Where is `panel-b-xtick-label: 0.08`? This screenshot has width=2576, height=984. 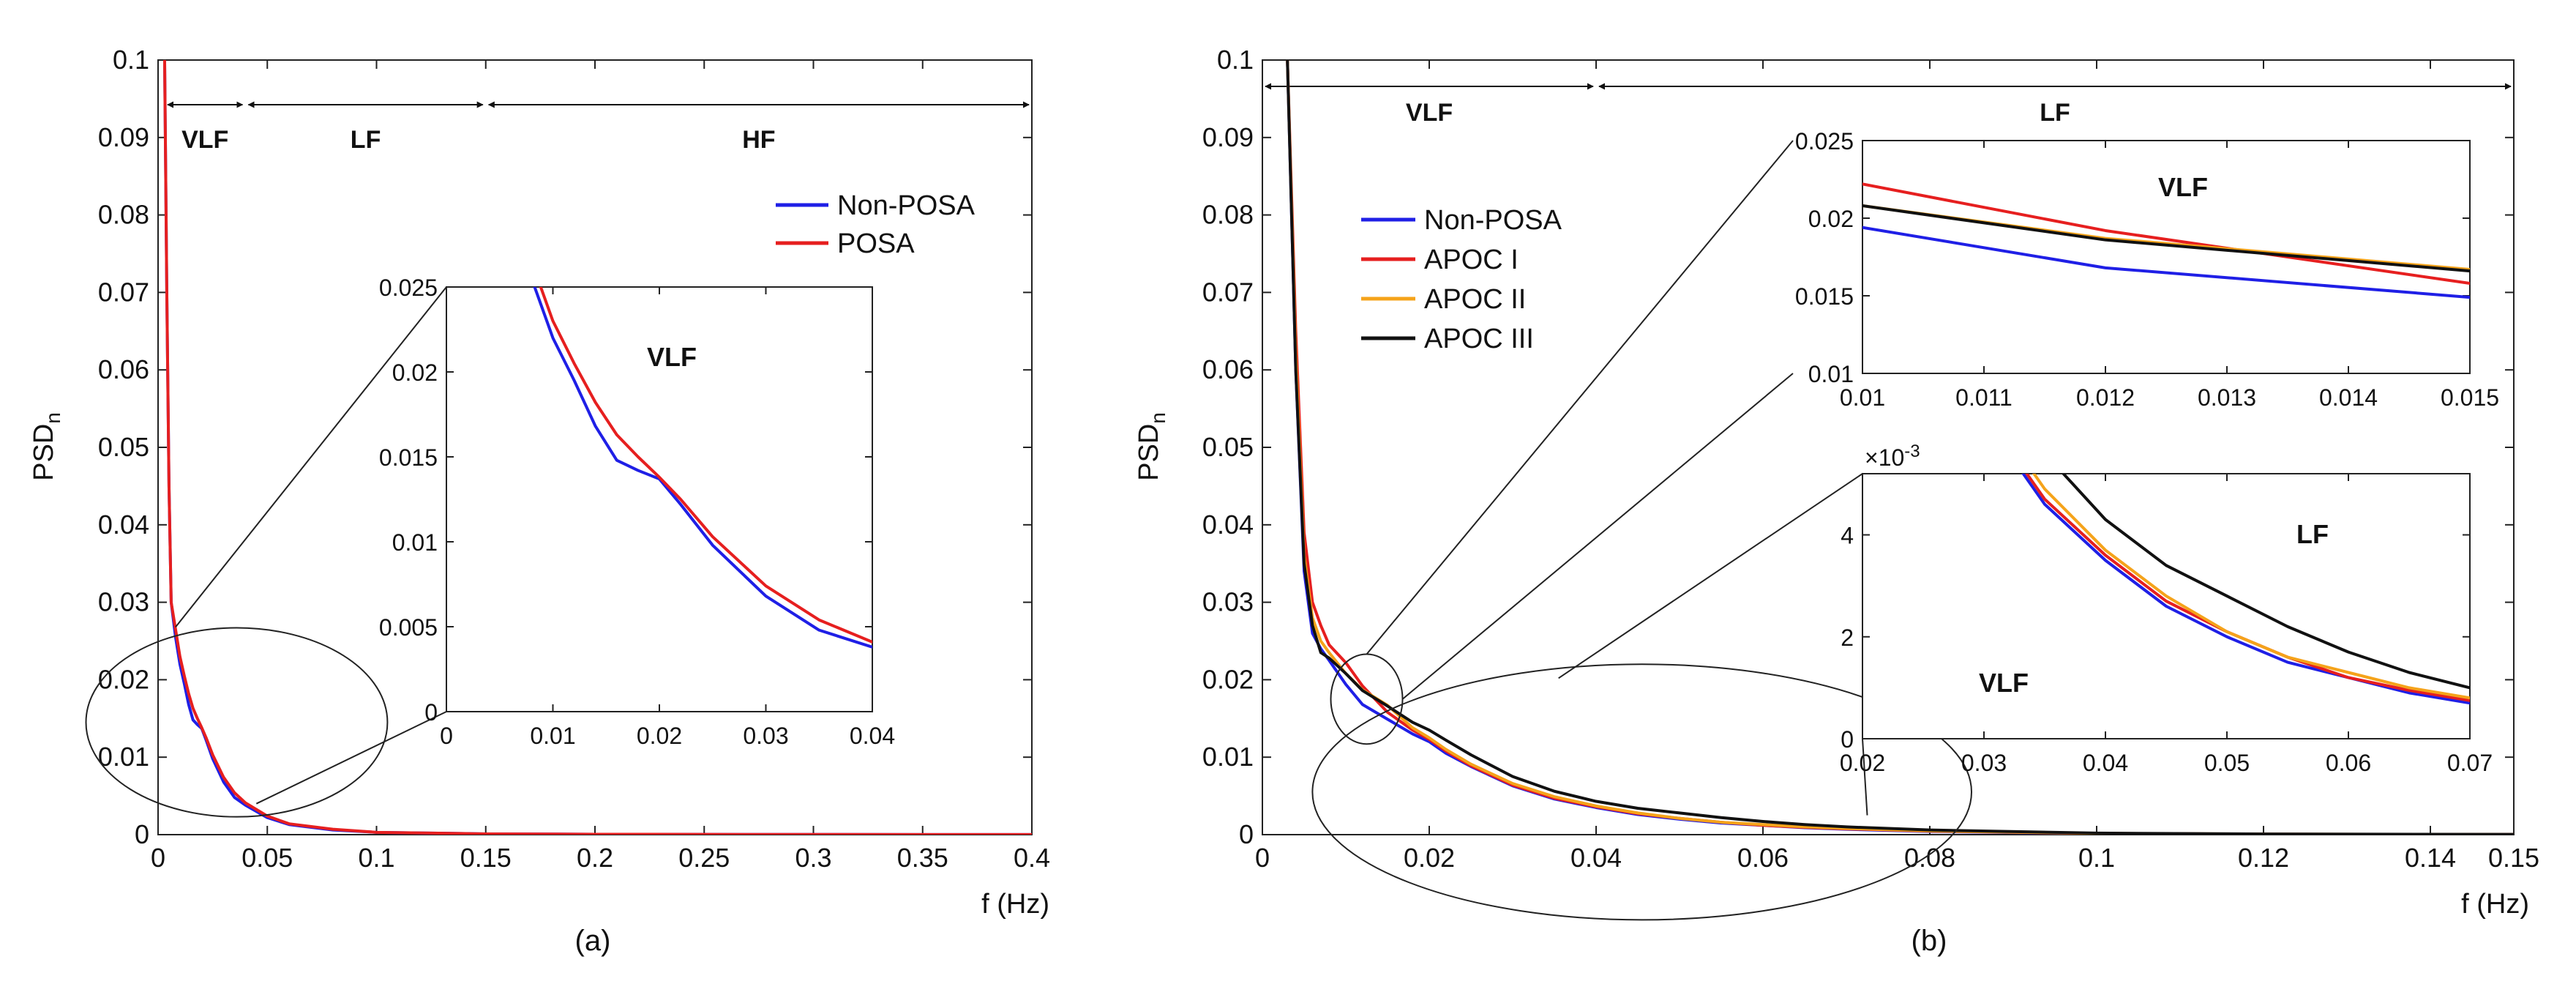 panel-b-xtick-label: 0.08 is located at coordinates (1929, 858).